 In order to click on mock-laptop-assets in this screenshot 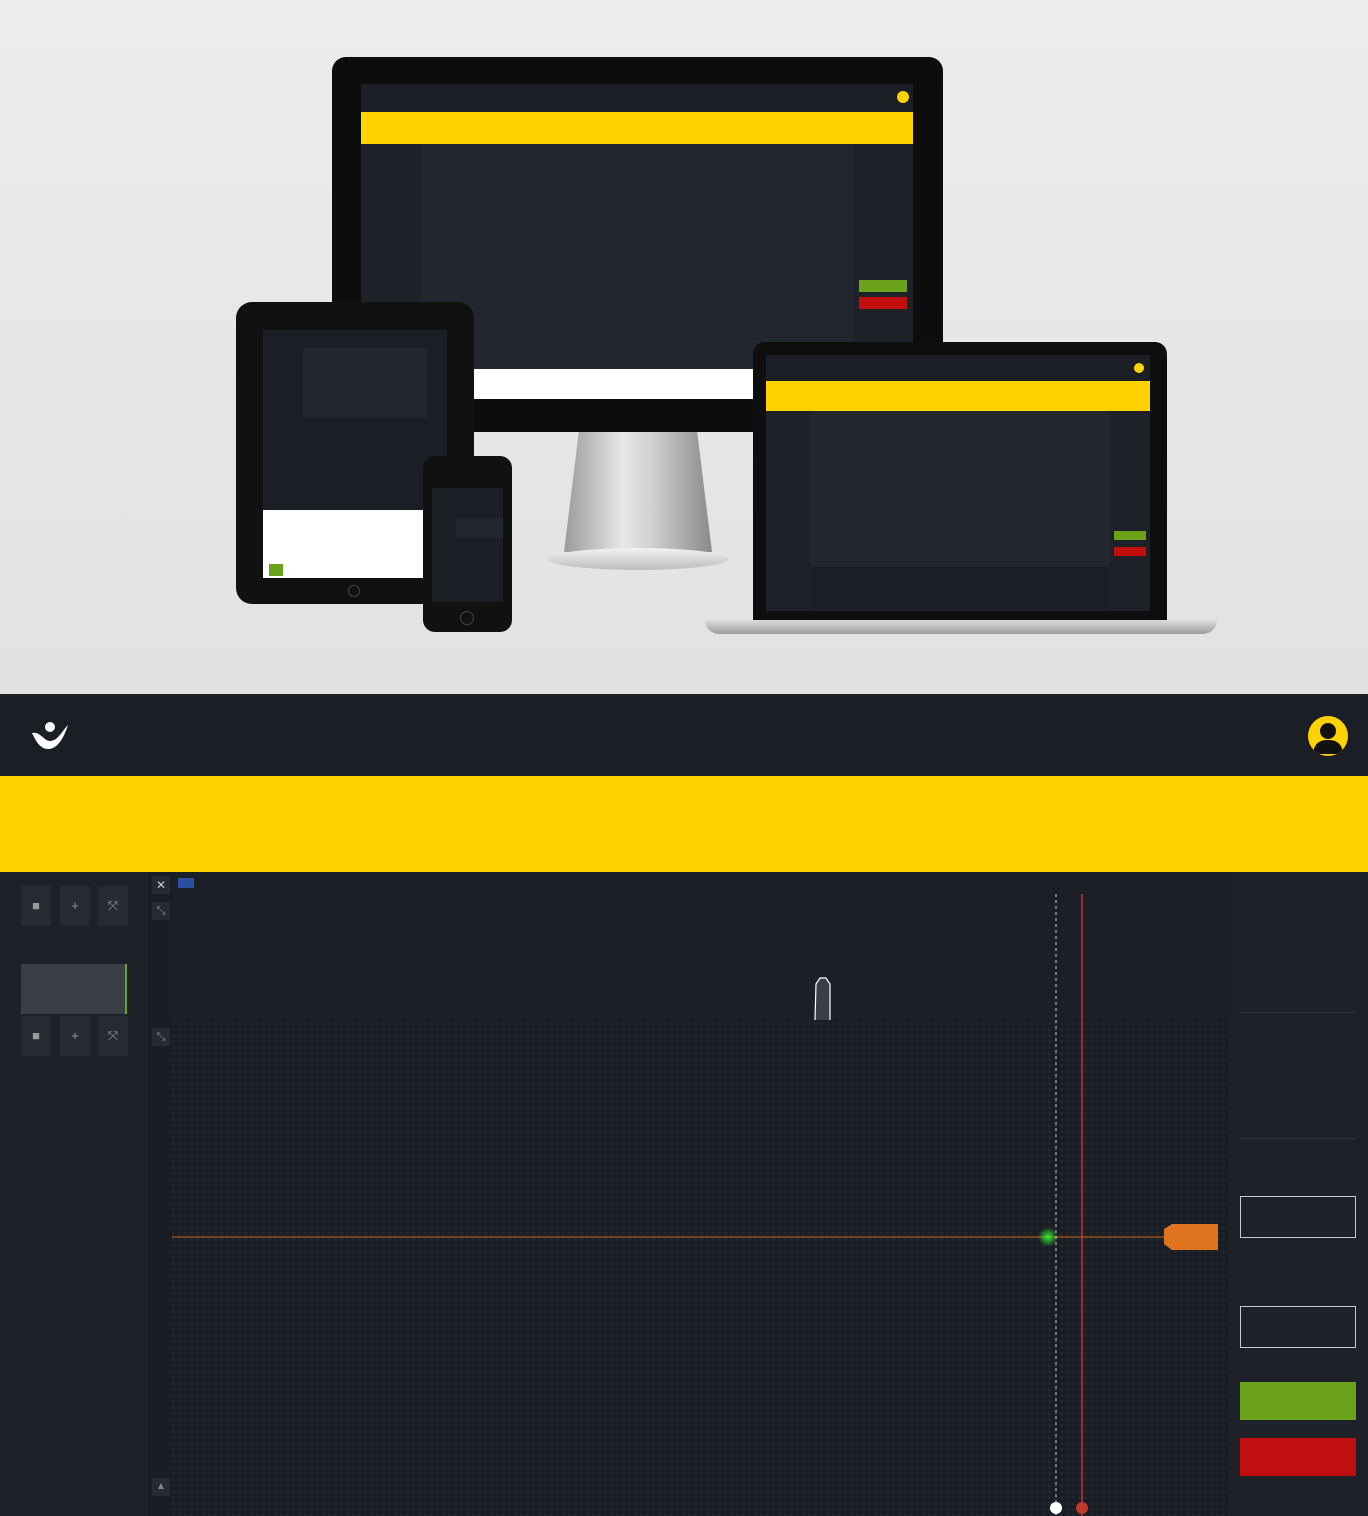, I will do `click(788, 511)`.